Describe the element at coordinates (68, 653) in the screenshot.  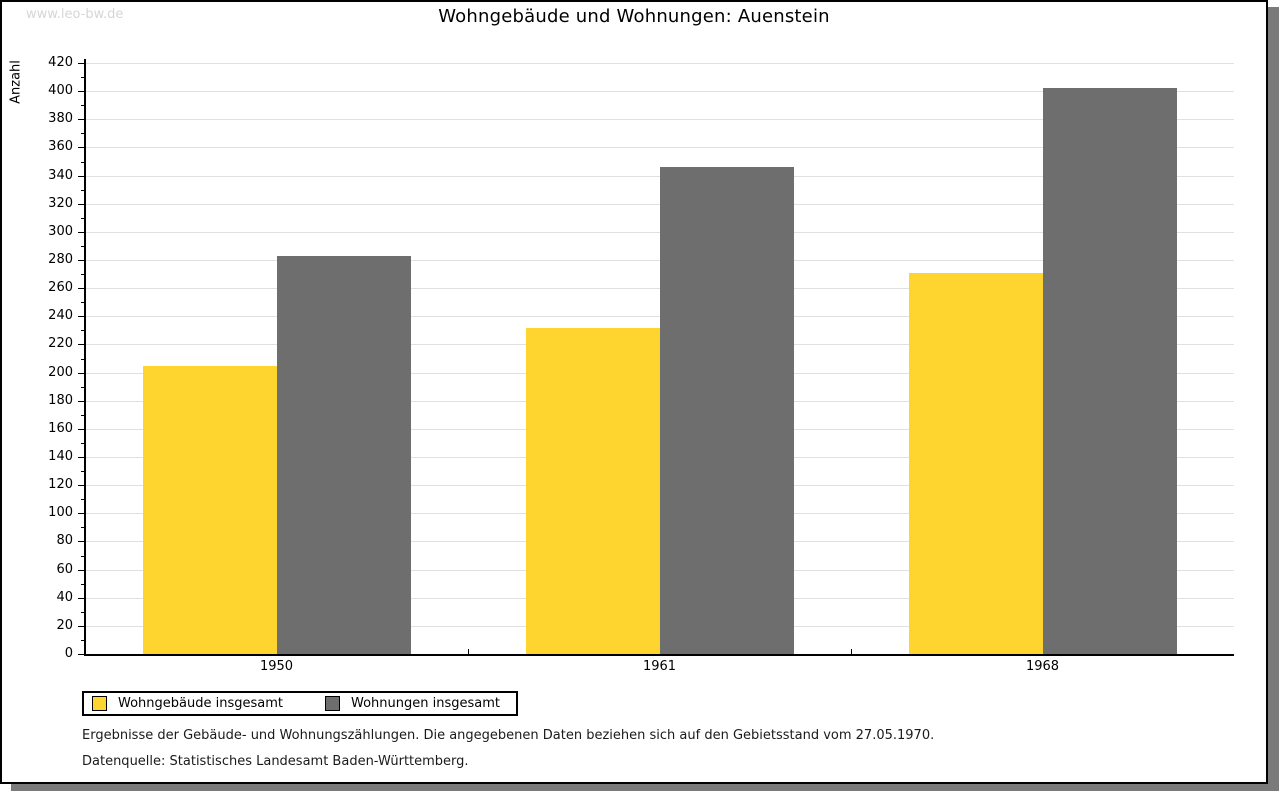
I see `y-axis-tick-label: 0` at that location.